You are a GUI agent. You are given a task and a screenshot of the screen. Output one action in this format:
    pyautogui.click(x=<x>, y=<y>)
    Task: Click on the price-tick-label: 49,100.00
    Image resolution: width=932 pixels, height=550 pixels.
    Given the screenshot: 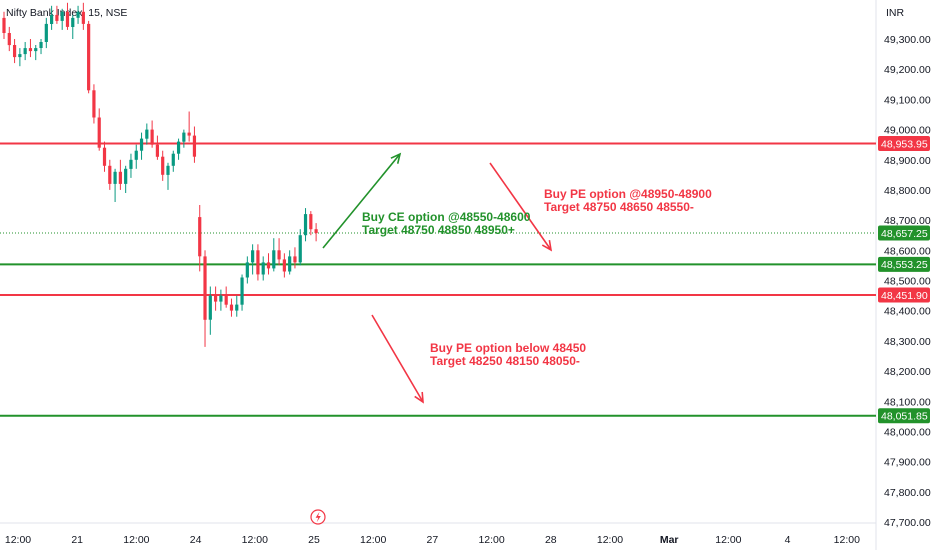 What is the action you would take?
    pyautogui.click(x=907, y=100)
    